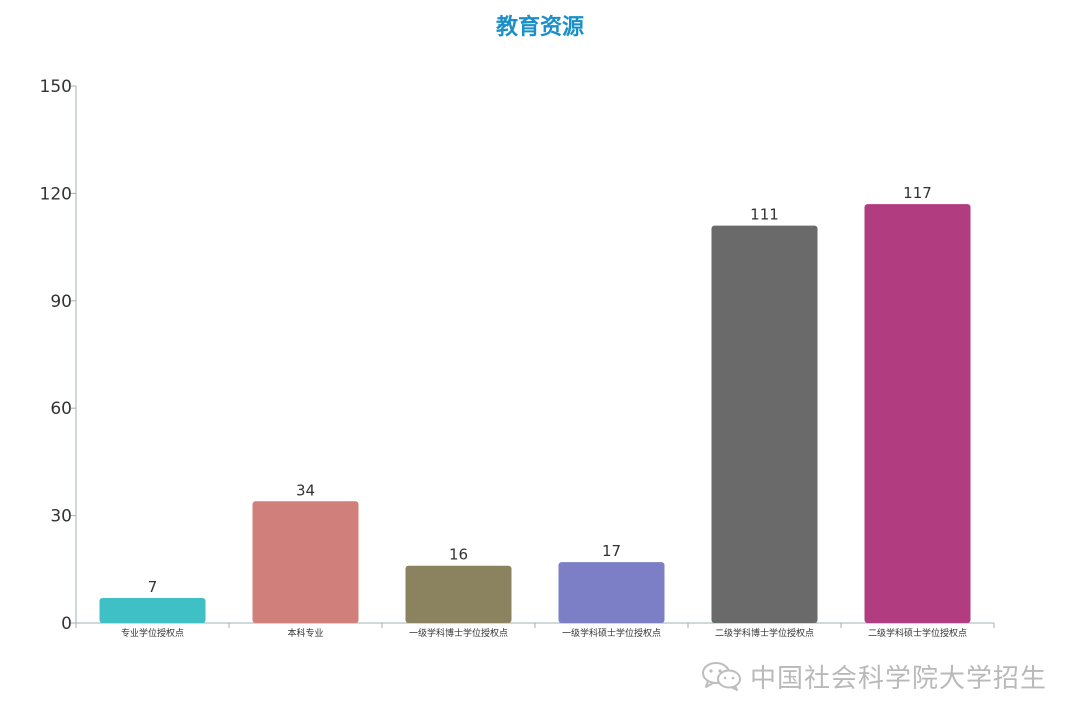  What do you see at coordinates (899, 678) in the screenshot?
I see `watermark-text: 中国社会科学院大学招生` at bounding box center [899, 678].